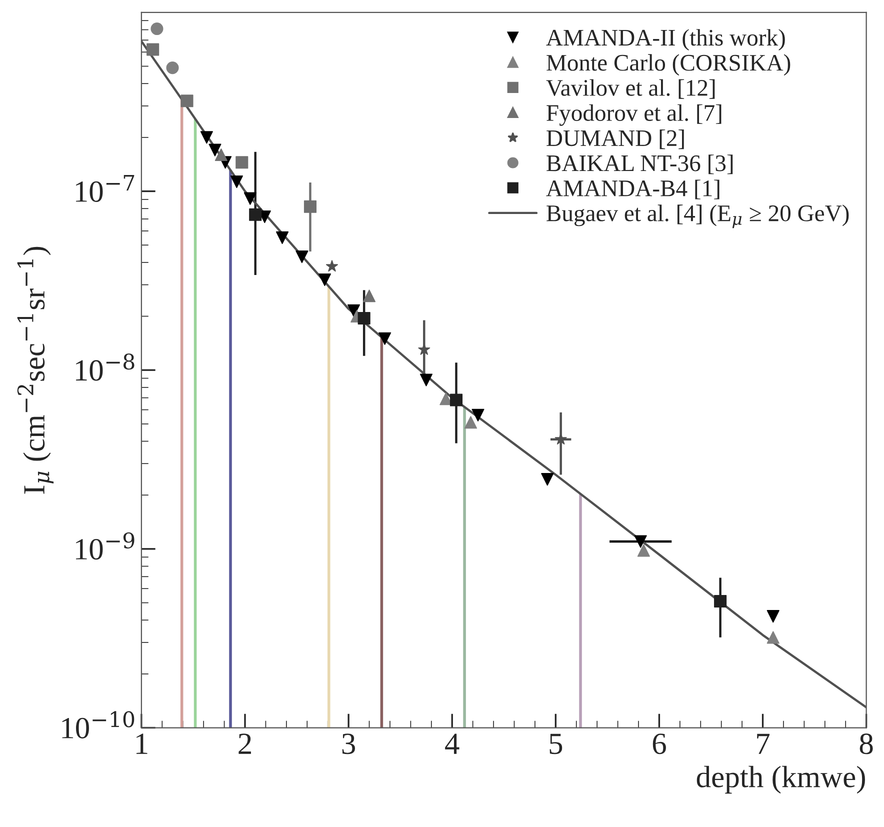 The image size is (884, 827). What do you see at coordinates (452, 744) in the screenshot?
I see `x-tick-label: 4` at bounding box center [452, 744].